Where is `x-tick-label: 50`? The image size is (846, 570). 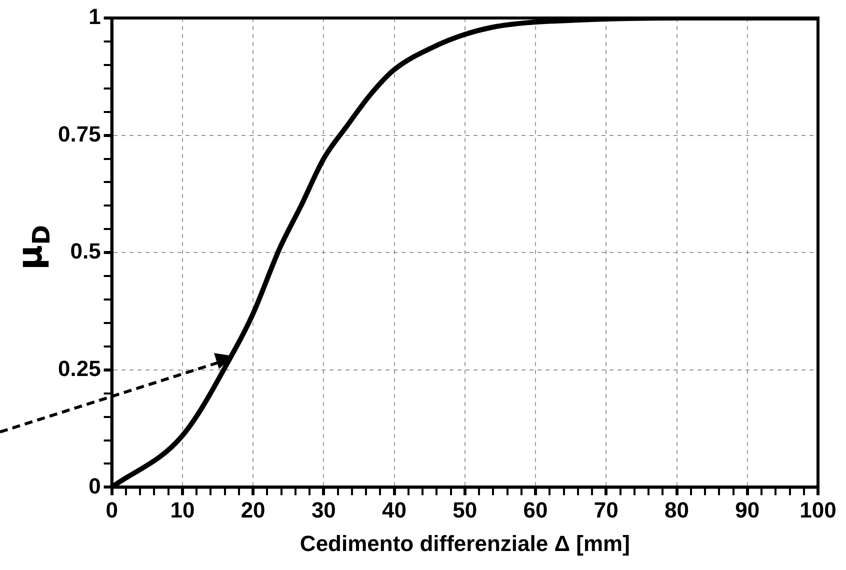 x-tick-label: 50 is located at coordinates (465, 509).